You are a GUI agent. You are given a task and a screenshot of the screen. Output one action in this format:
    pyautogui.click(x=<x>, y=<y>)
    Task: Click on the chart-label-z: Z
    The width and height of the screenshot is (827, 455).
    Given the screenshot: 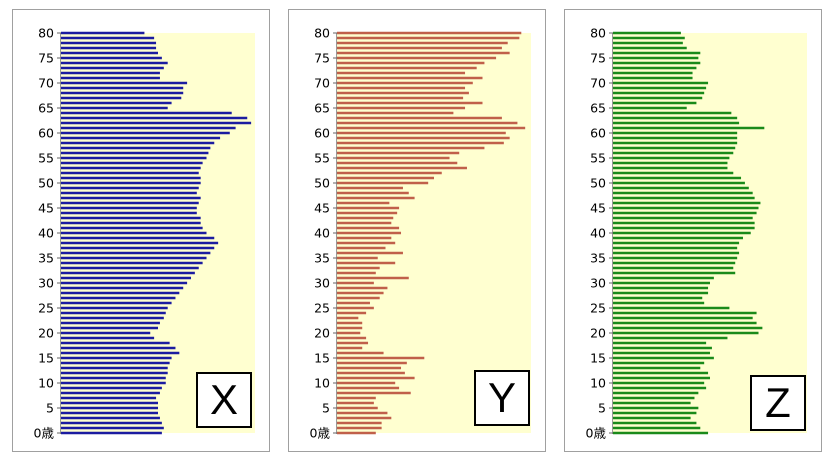 What is the action you would take?
    pyautogui.click(x=778, y=403)
    